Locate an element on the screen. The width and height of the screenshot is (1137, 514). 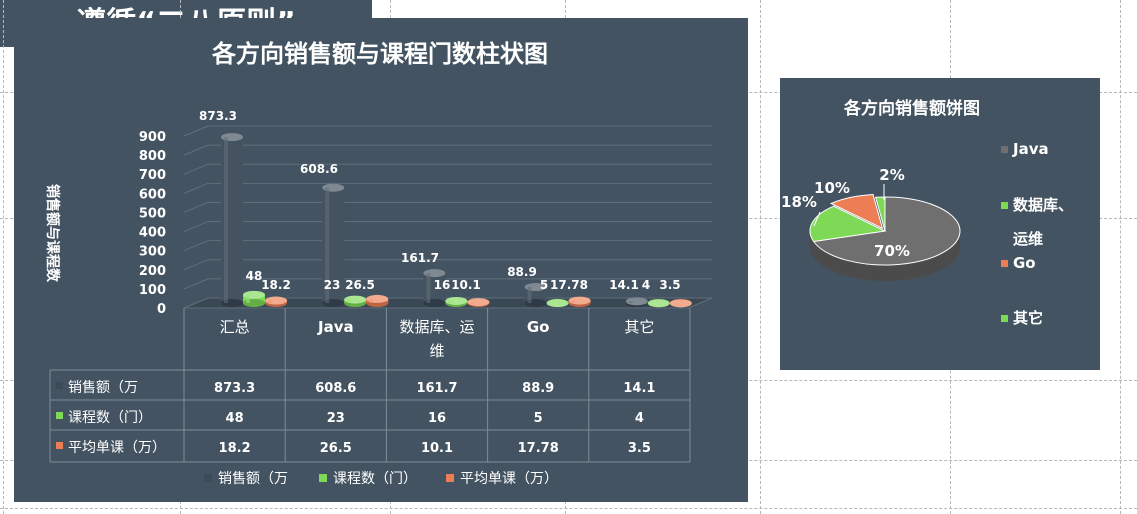
y-tick-label: 900 is located at coordinates (152, 137).